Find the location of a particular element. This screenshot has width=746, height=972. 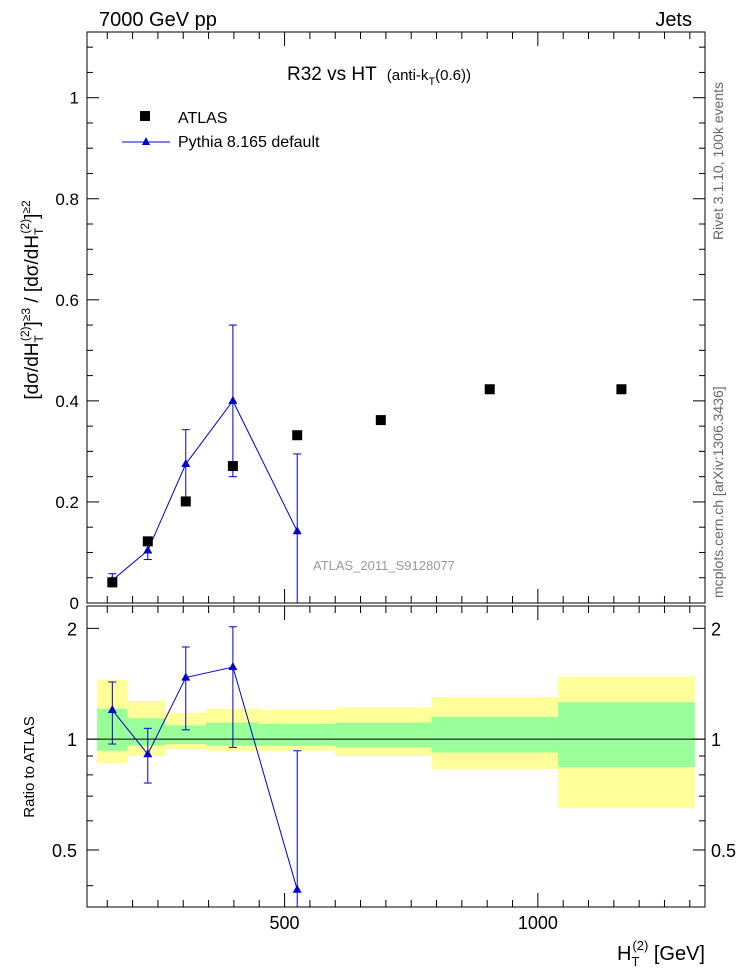

main-data-points is located at coordinates (367, 486).